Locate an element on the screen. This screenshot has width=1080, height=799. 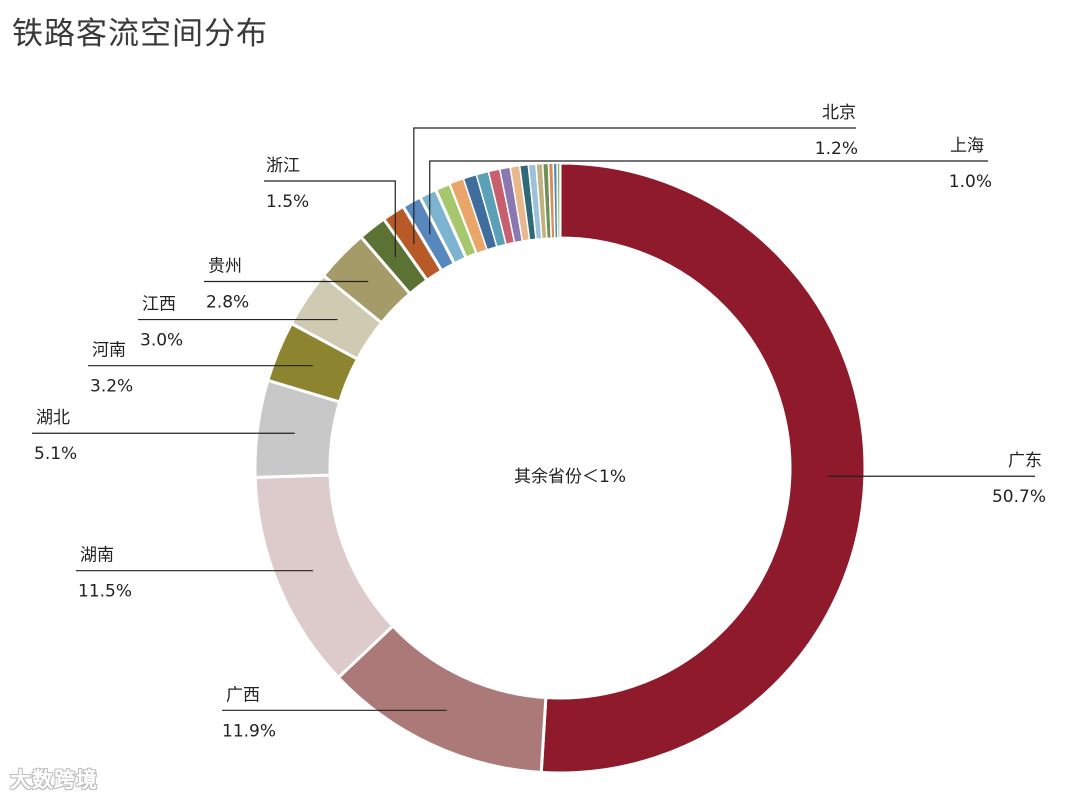
slice-name-label-广东: 广东 is located at coordinates (1025, 461).